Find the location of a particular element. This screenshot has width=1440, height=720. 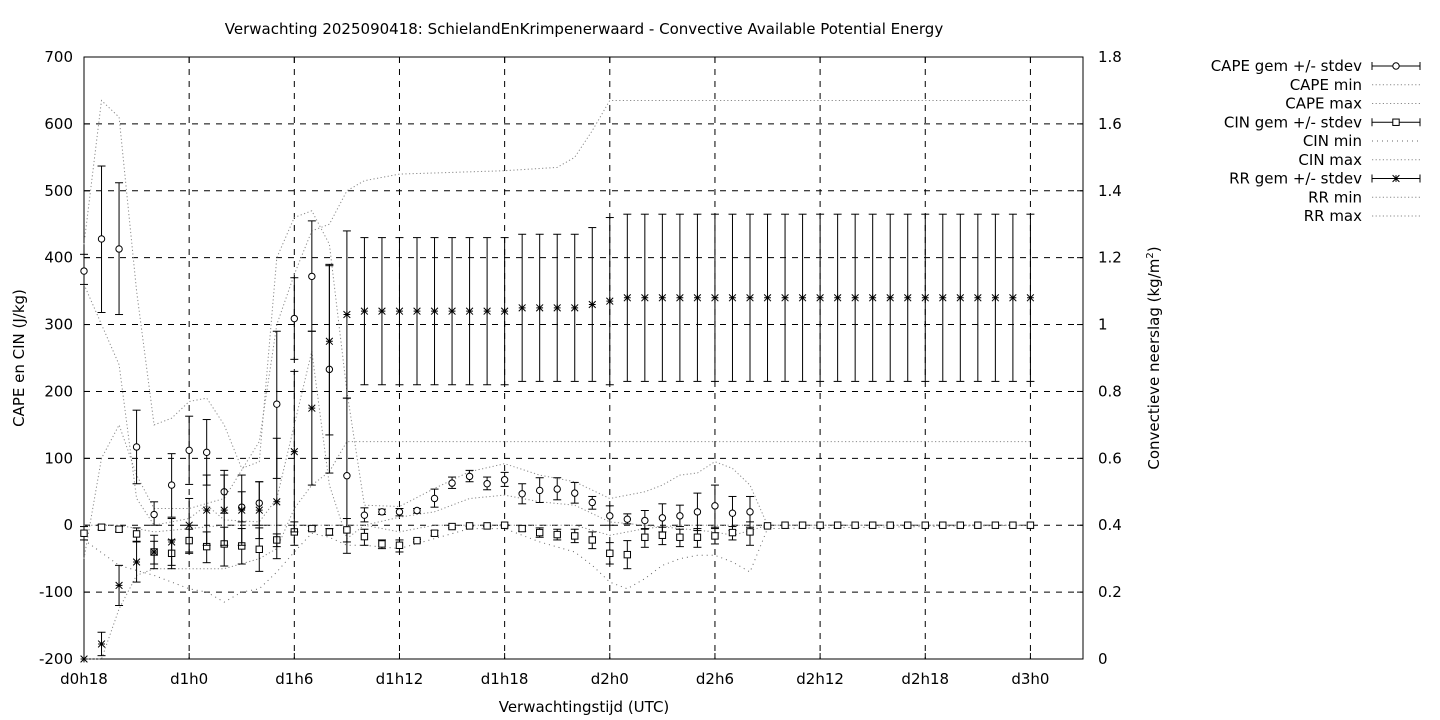

y-axis-right-label-superscript: 2 is located at coordinates (1150, 255).